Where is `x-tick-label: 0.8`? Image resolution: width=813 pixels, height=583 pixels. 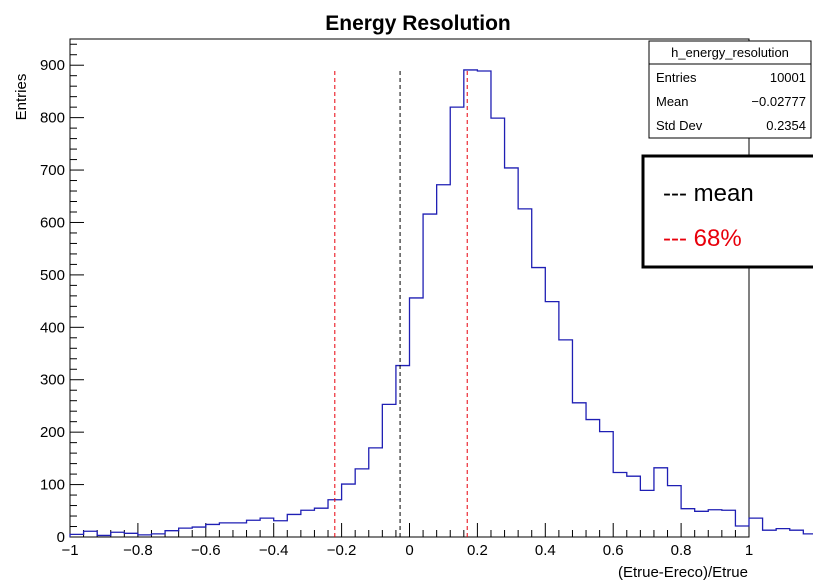 x-tick-label: 0.8 is located at coordinates (681, 550).